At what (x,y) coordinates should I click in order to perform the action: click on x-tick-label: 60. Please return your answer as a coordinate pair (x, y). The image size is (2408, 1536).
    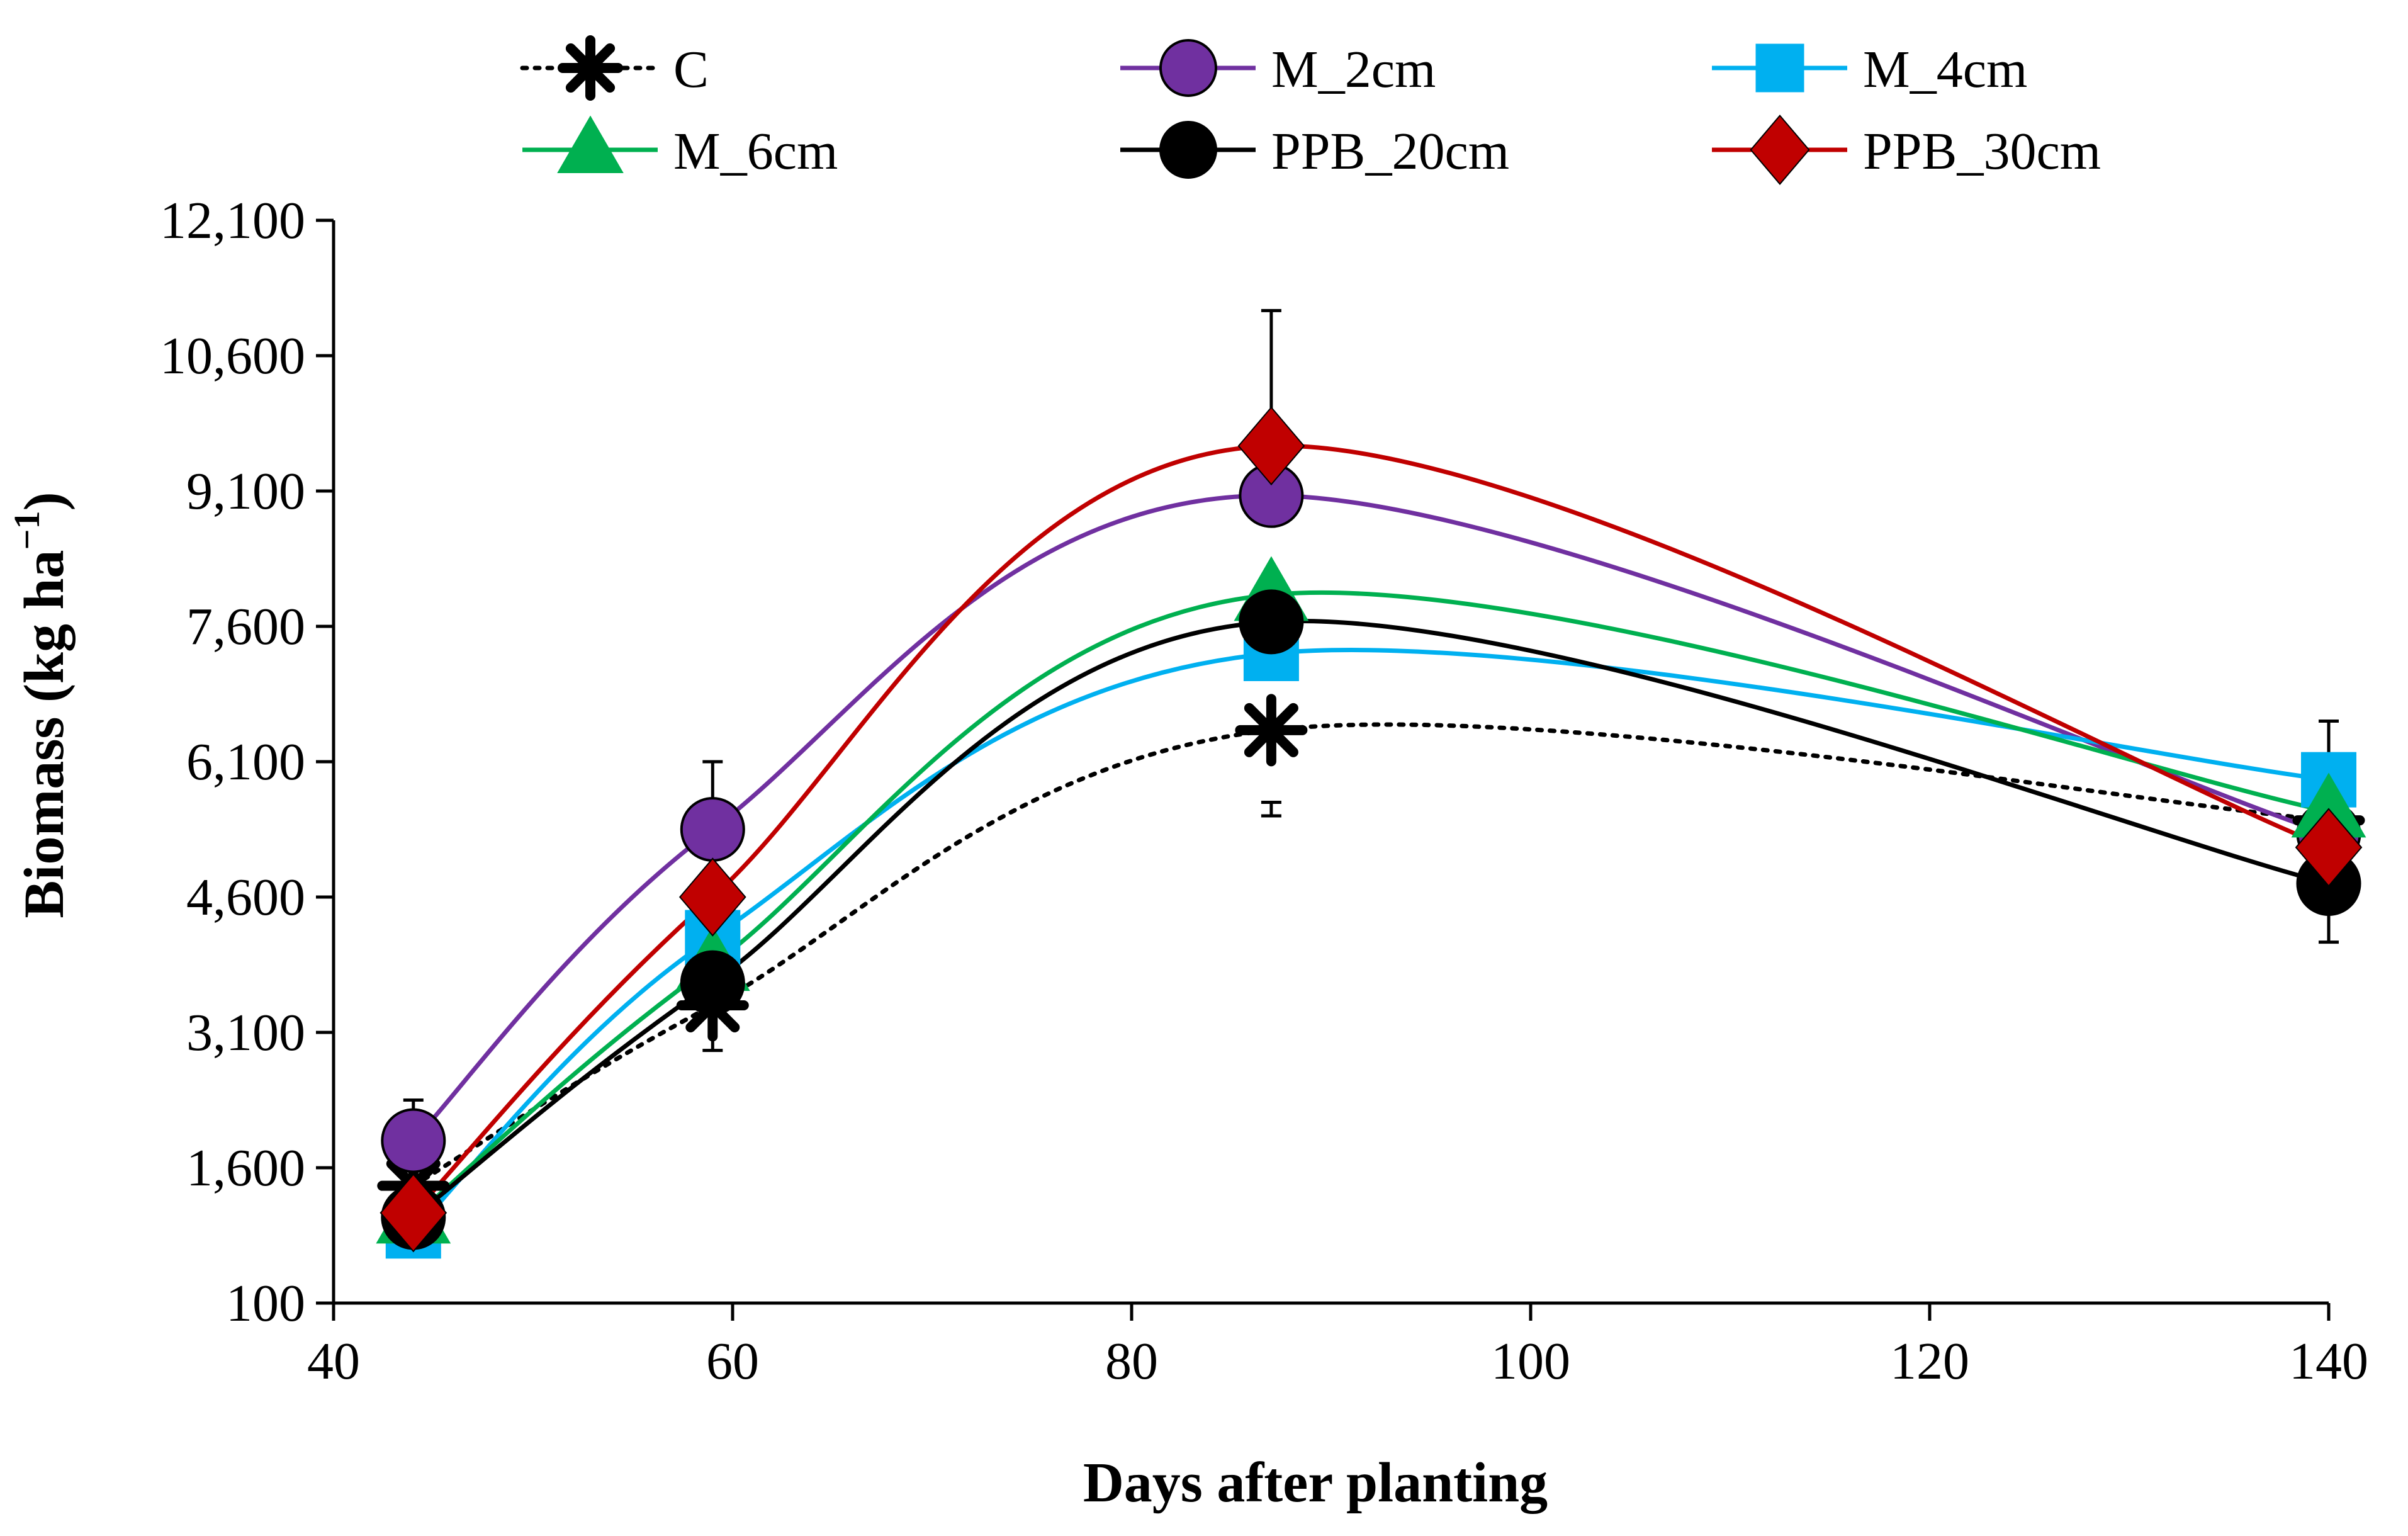
    Looking at the image, I should click on (732, 1362).